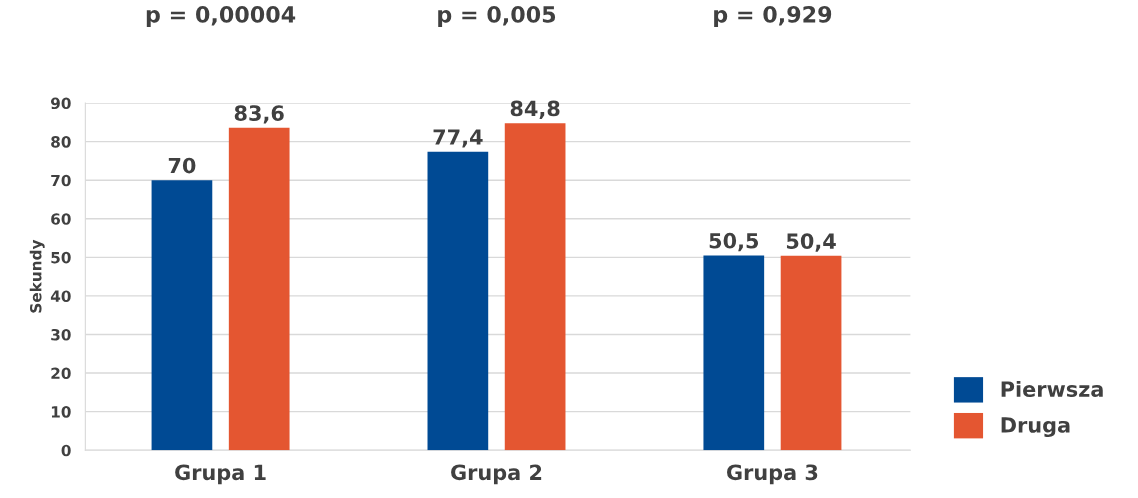 This screenshot has height=498, width=1138. Describe the element at coordinates (773, 16) in the screenshot. I see `text: p = 0,929` at that location.